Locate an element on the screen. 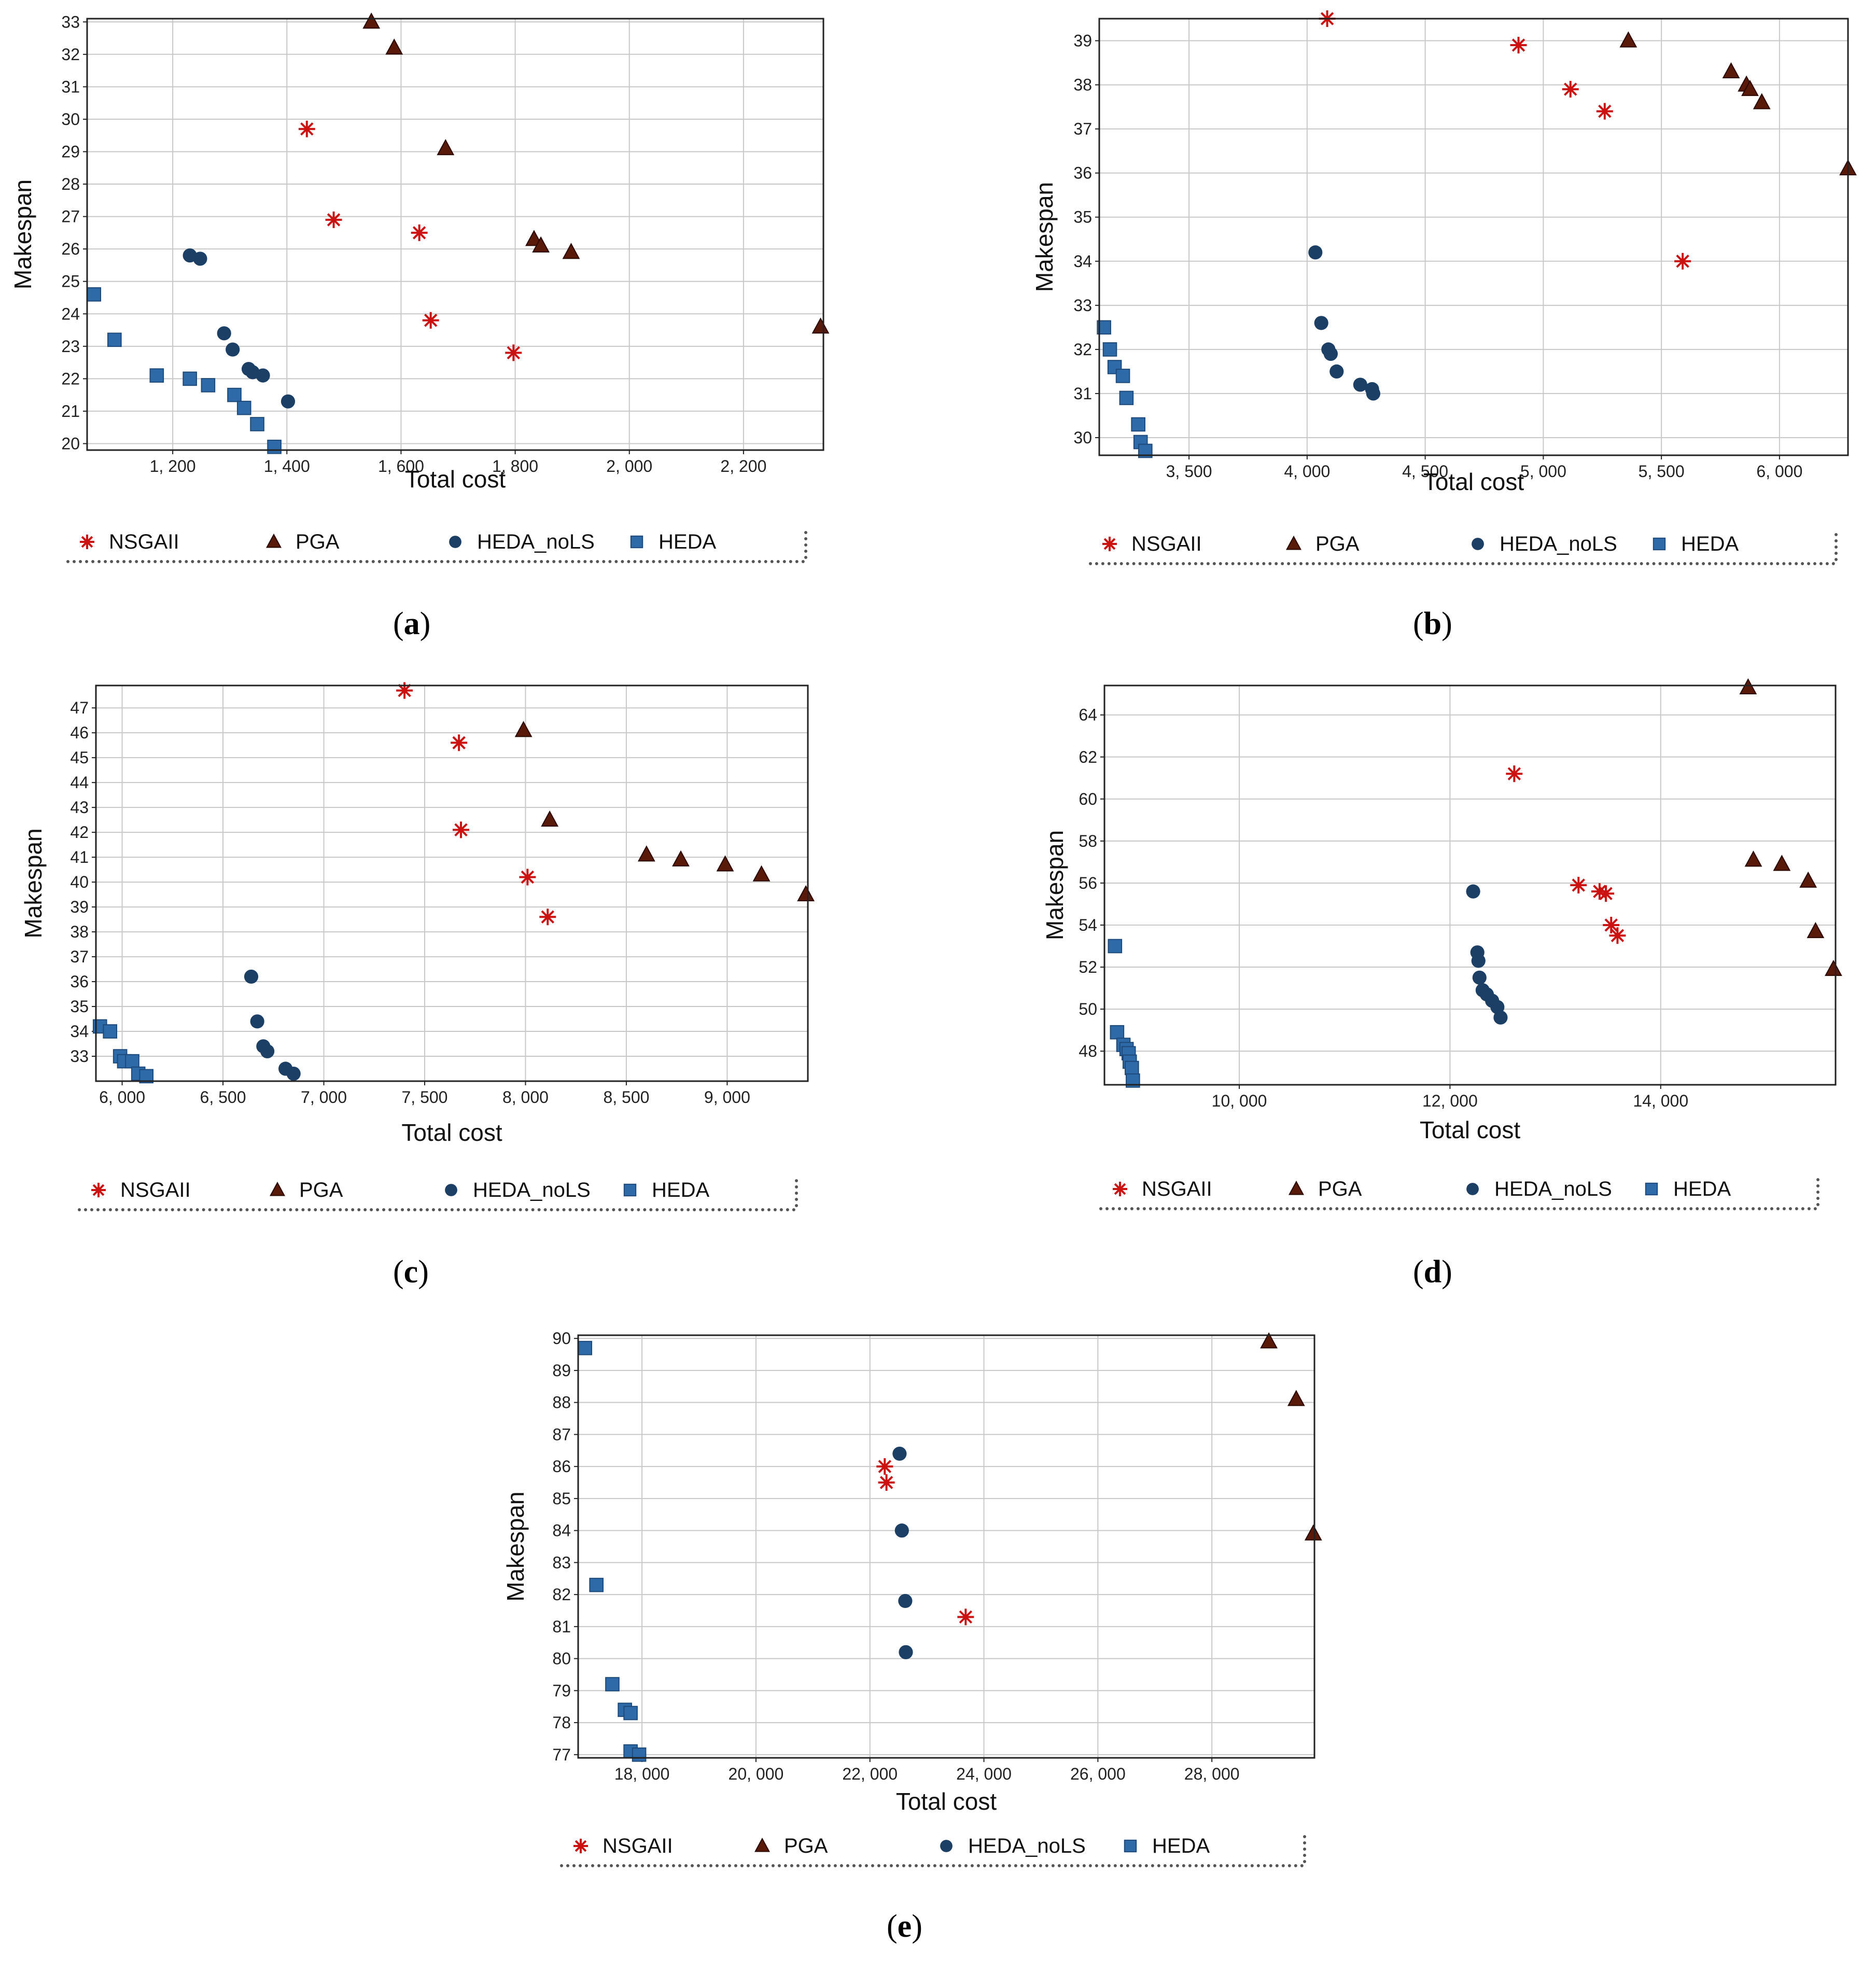  y-tick-label: 21 is located at coordinates (70, 412).